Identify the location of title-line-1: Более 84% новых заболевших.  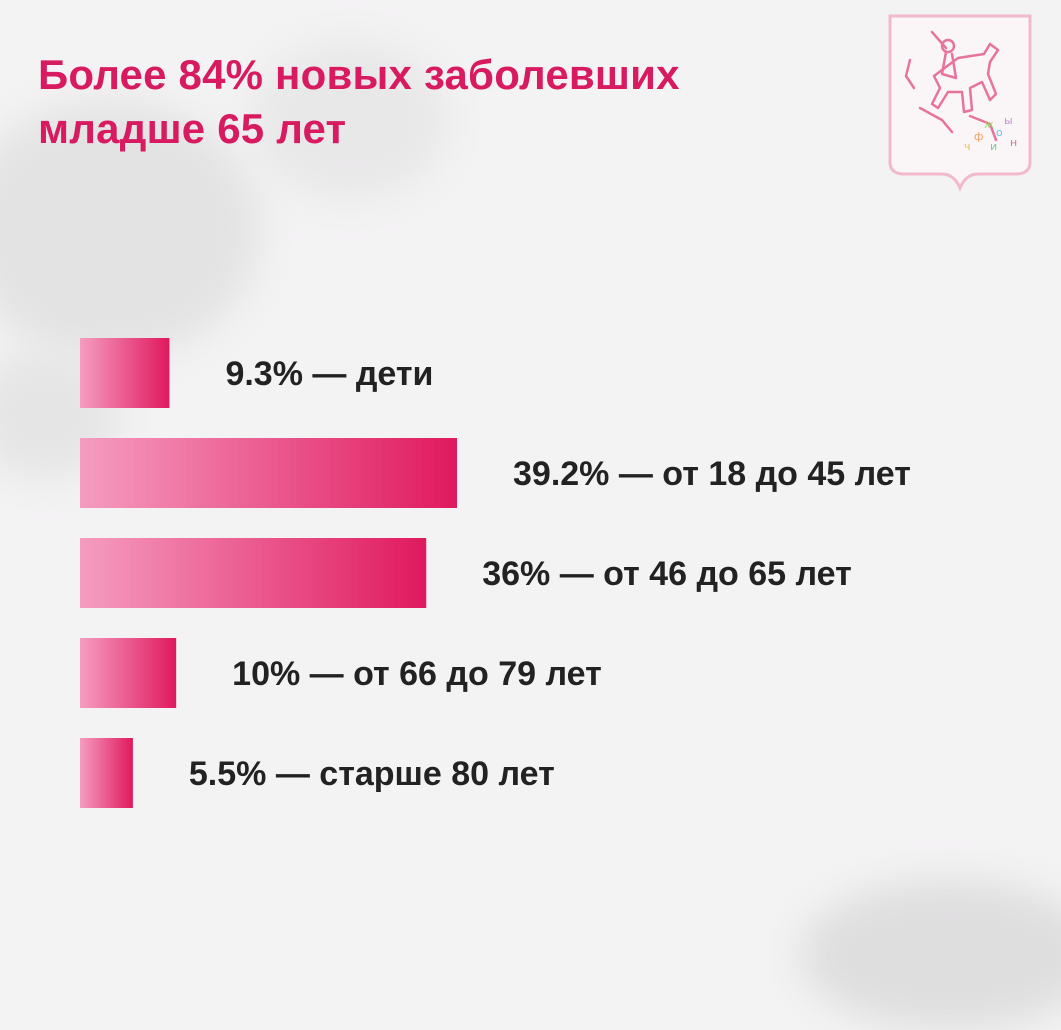
(359, 74).